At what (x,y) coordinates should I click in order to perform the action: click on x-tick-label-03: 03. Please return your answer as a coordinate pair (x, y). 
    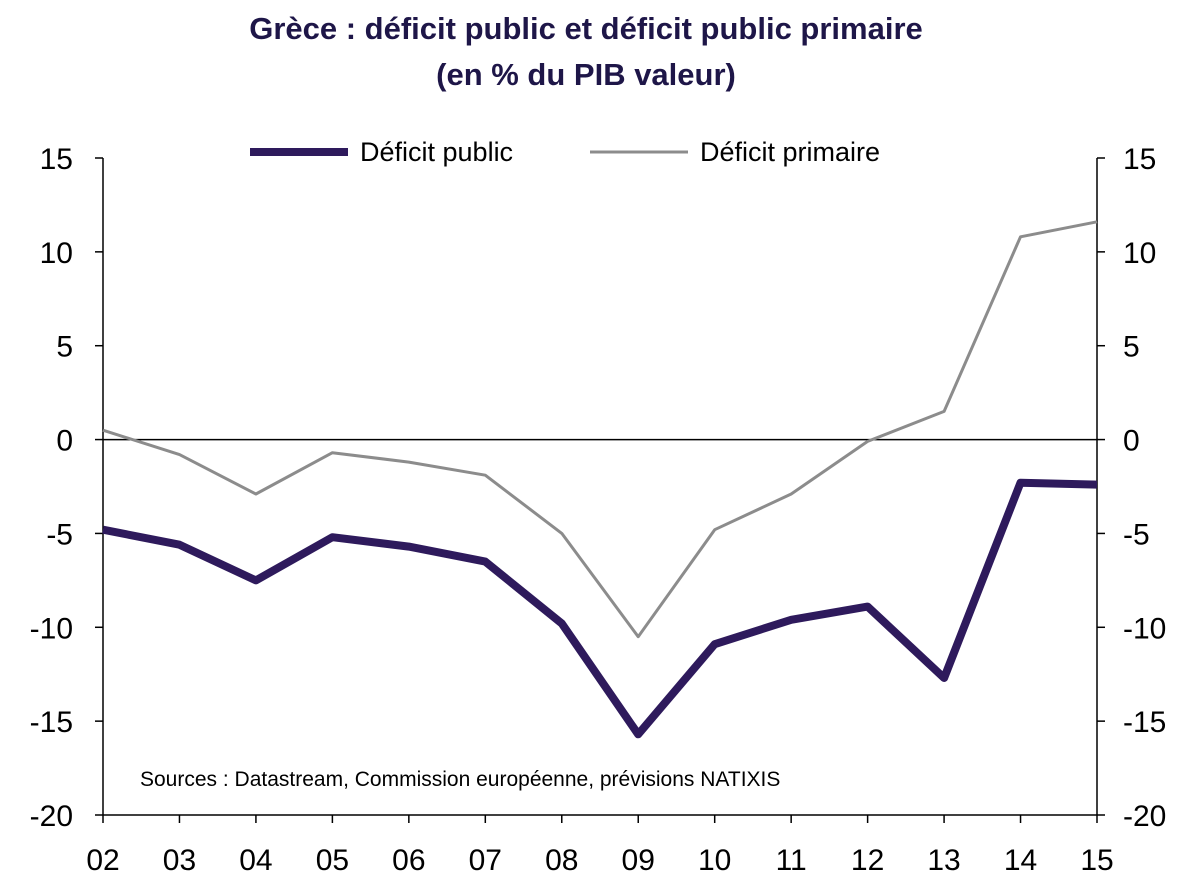
    Looking at the image, I should click on (179, 859).